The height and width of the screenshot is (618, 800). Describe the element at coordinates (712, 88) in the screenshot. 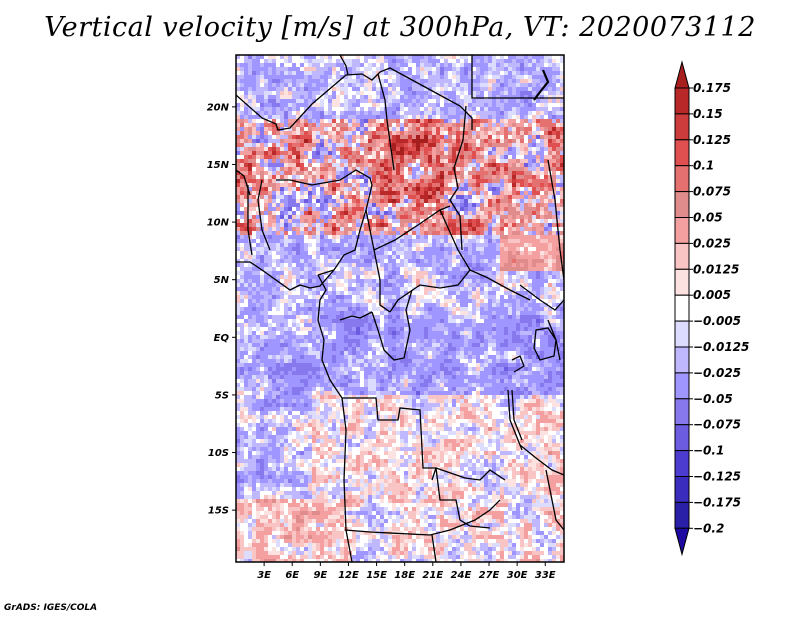

I see `colorbar-label: 0.175` at that location.